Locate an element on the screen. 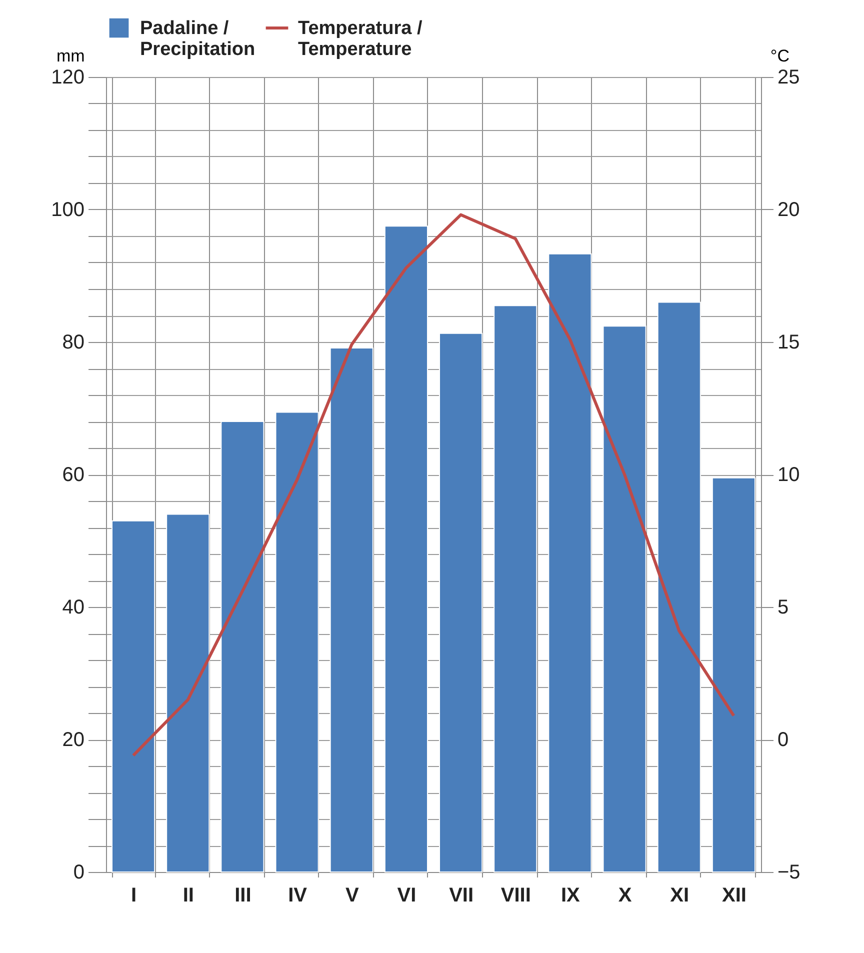  y2-tick-label: 15 is located at coordinates (789, 343).